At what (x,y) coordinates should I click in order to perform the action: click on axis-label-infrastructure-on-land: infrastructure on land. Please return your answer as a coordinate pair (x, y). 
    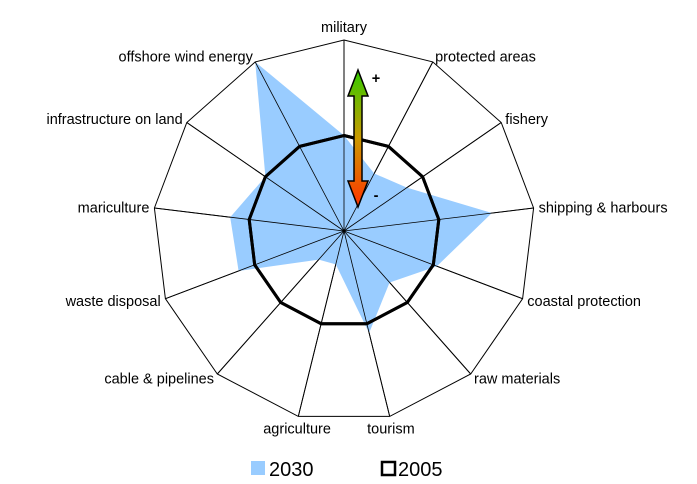
    Looking at the image, I should click on (114, 120).